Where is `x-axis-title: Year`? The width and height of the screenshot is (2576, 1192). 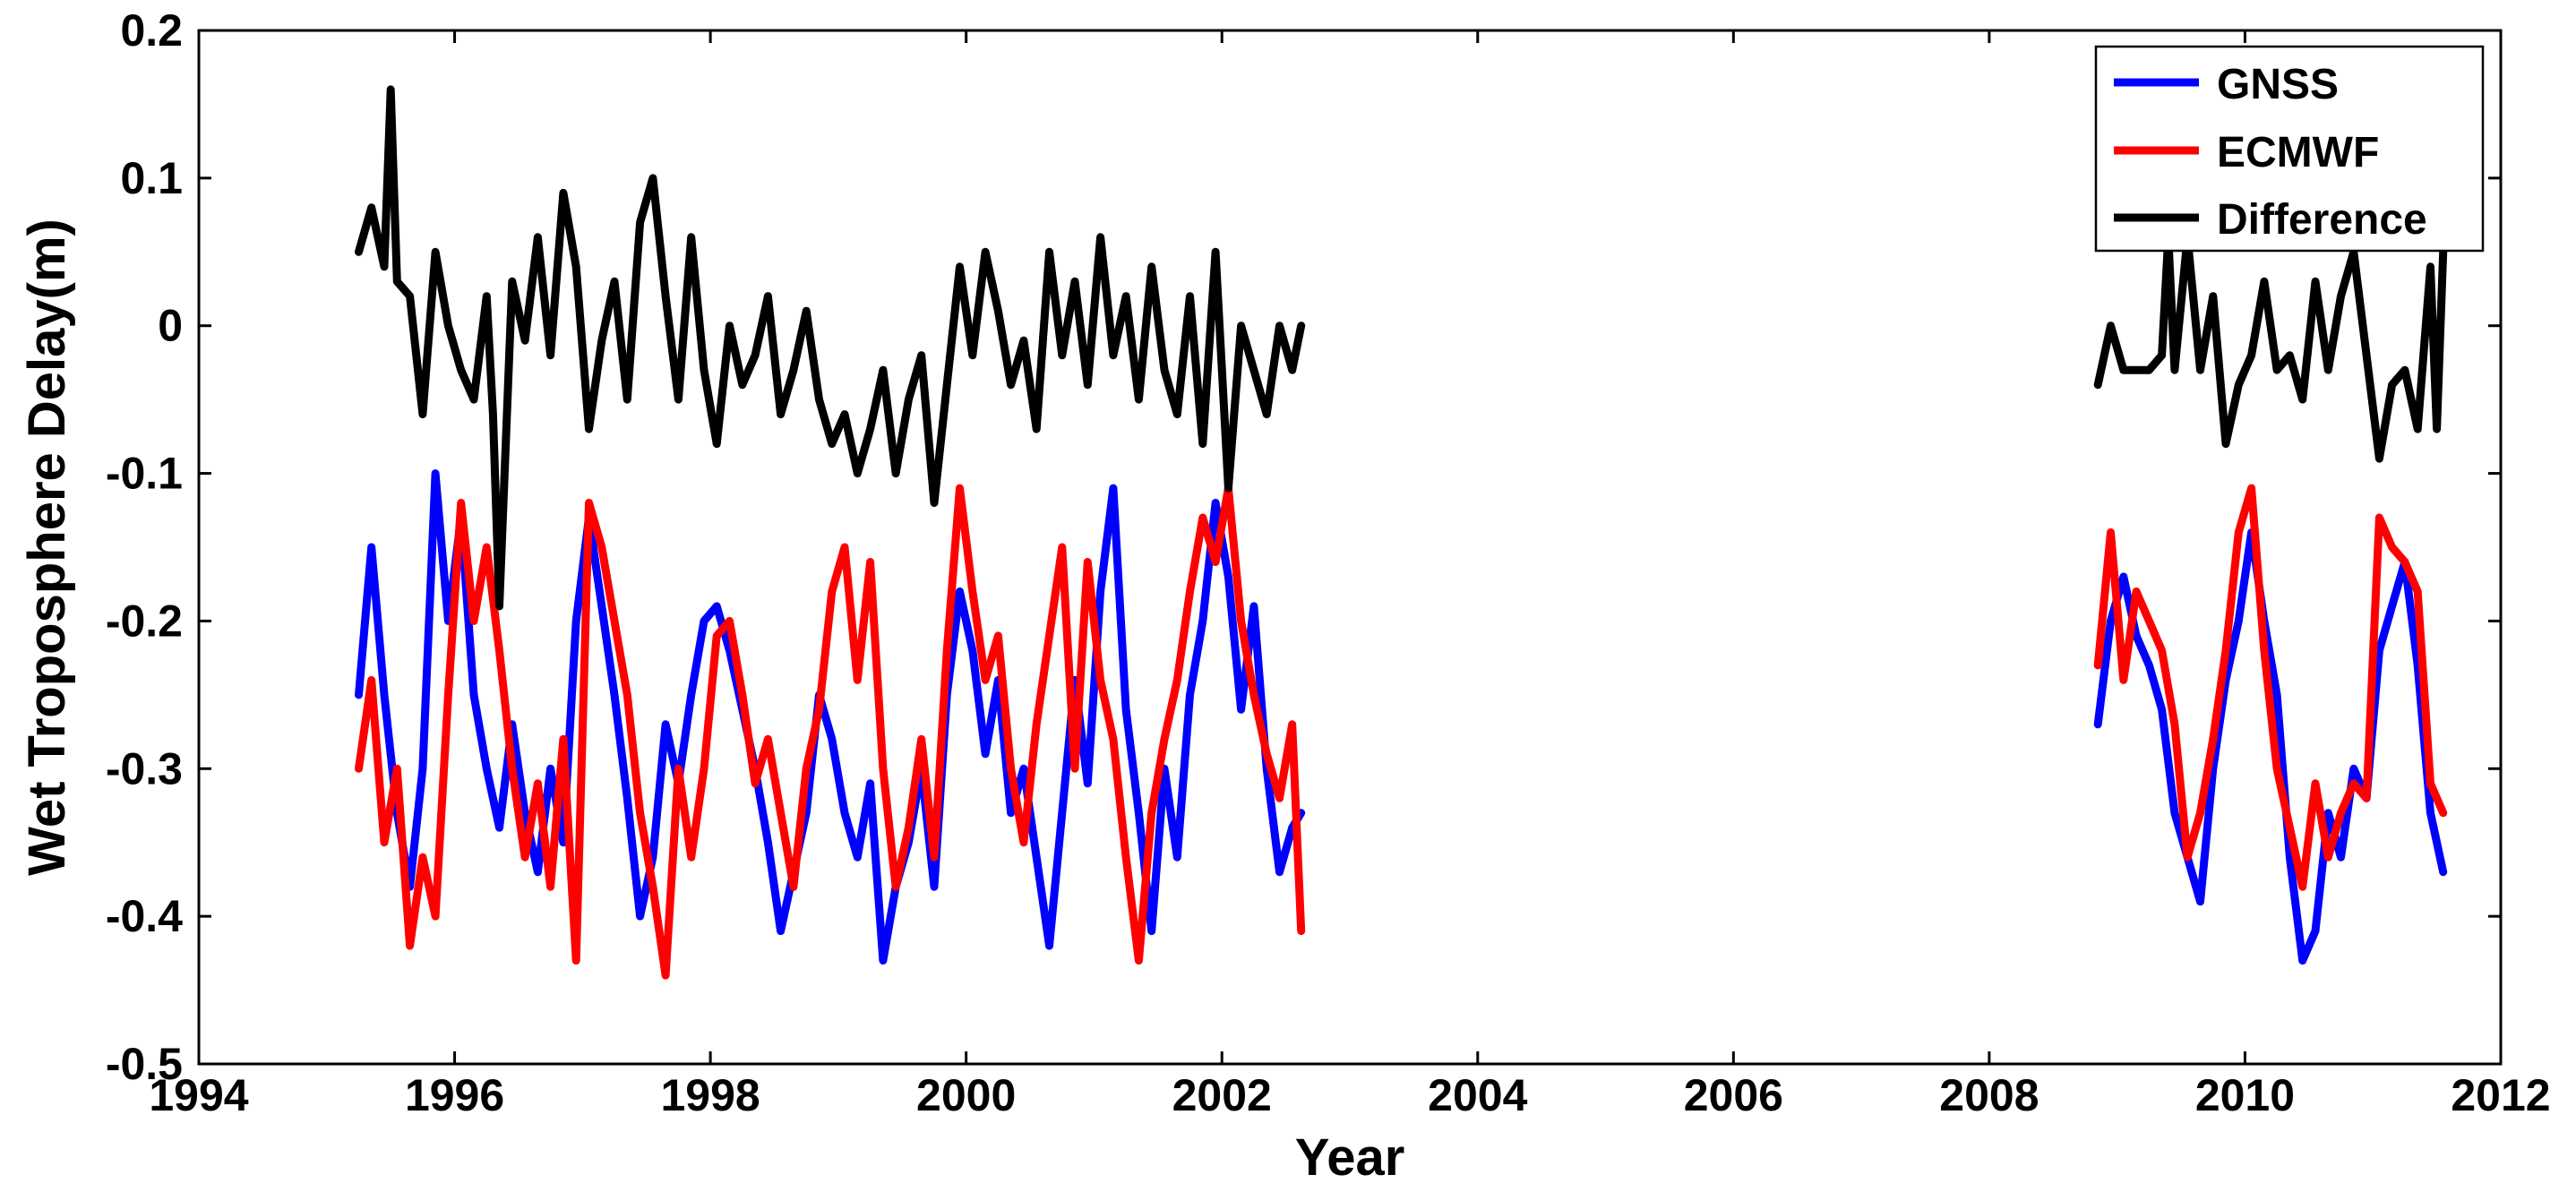 x-axis-title: Year is located at coordinates (1350, 1157).